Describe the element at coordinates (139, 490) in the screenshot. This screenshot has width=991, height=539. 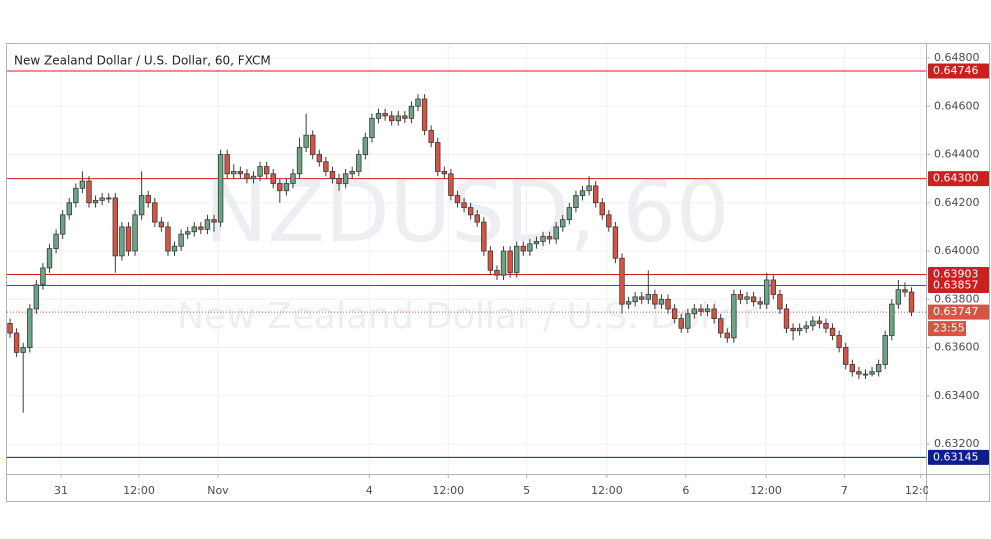
I see `x-tick-label: 12:00` at that location.